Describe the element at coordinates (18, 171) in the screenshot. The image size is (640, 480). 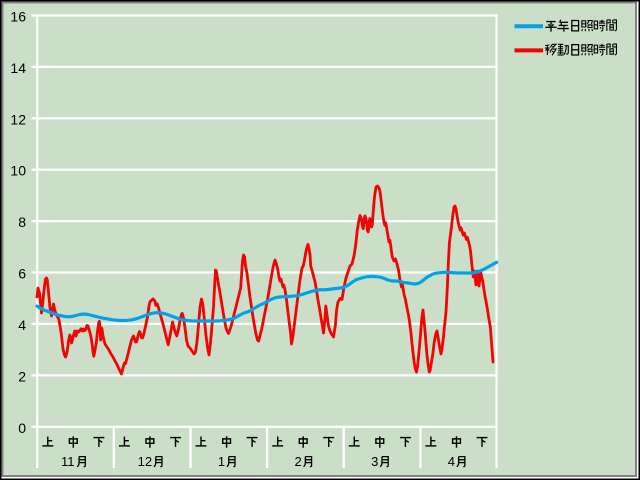
I see `svg-text: 10` at that location.